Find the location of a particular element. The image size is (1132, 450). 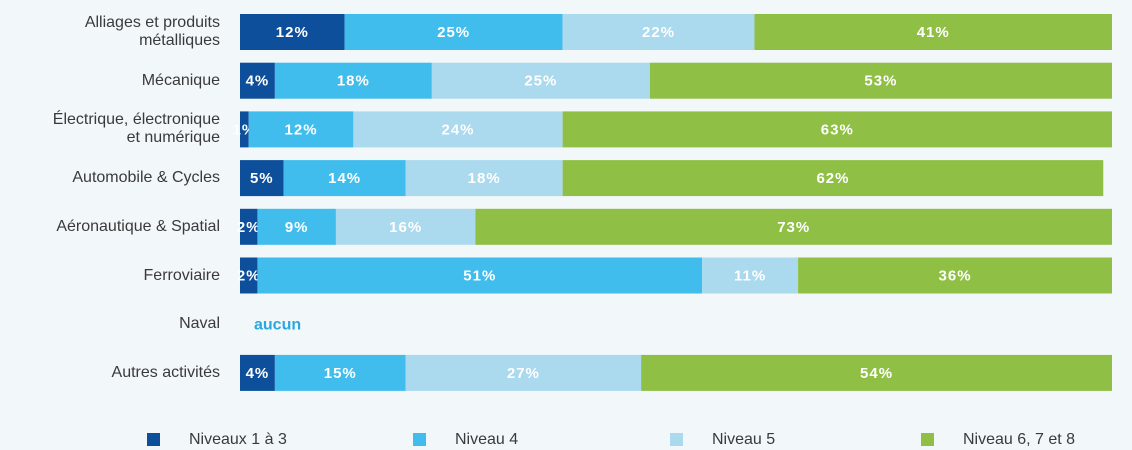

legend-label: Niveau 5 is located at coordinates (743, 439).